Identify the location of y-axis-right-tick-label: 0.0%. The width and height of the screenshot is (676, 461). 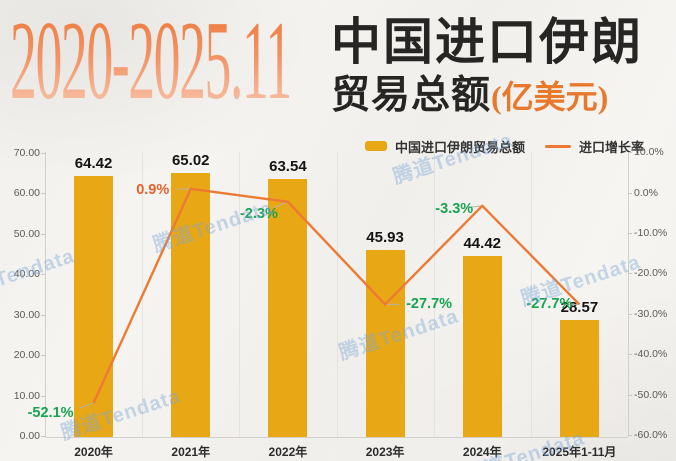
(646, 192).